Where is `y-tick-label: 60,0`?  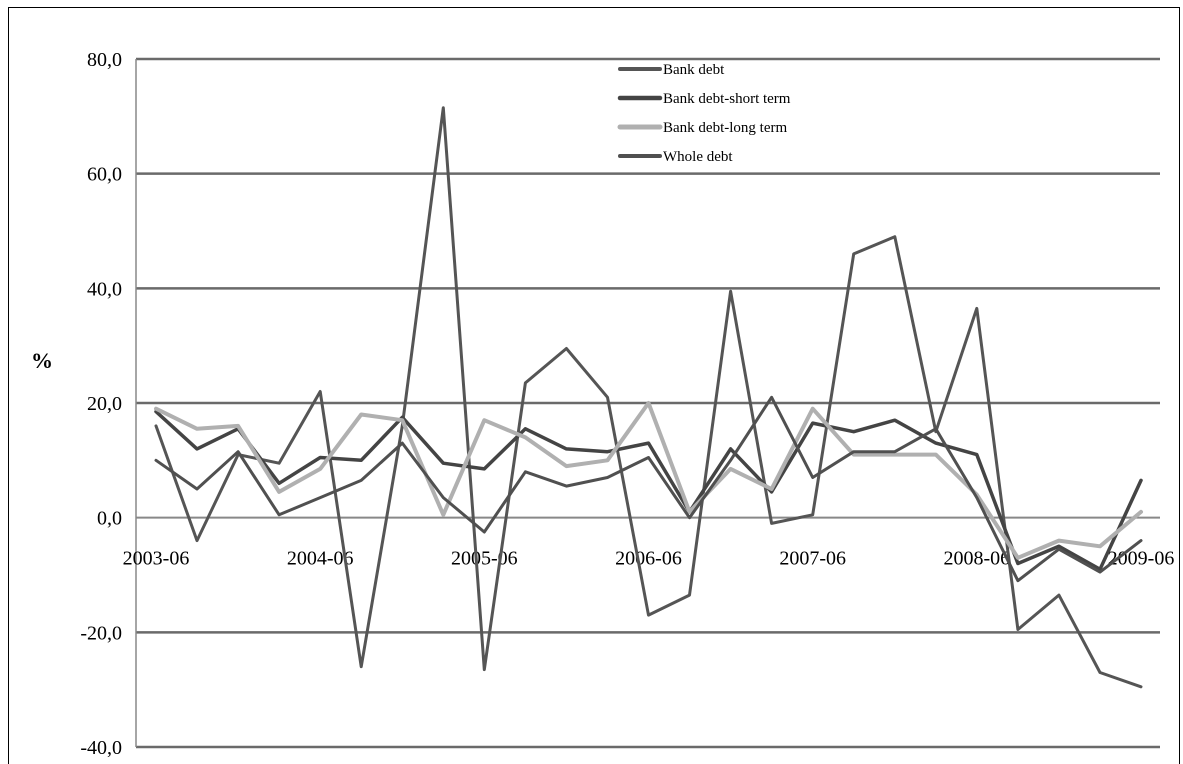
y-tick-label: 60,0 is located at coordinates (104, 175).